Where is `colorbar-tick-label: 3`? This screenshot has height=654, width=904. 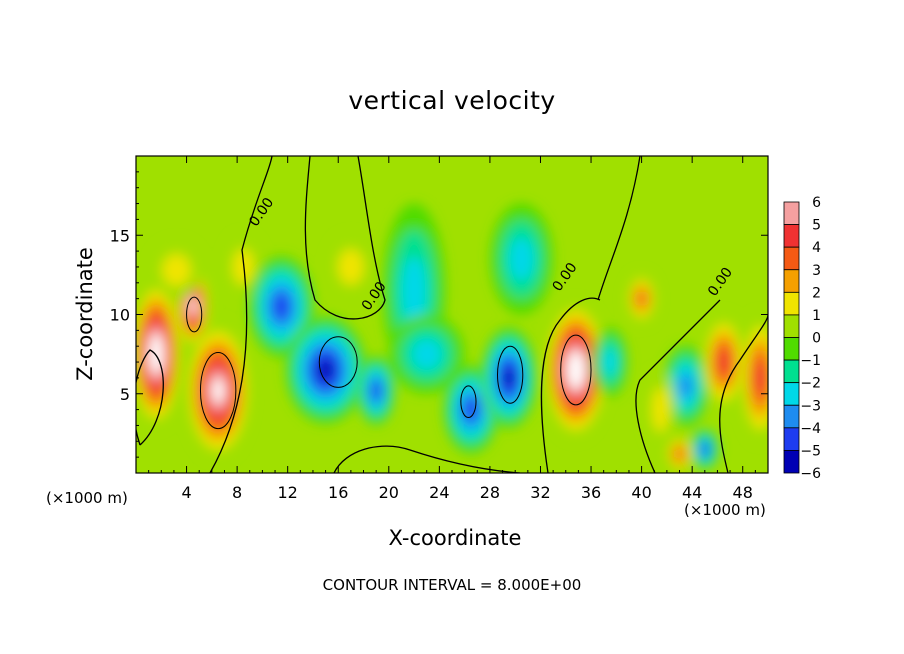
colorbar-tick-label: 3 is located at coordinates (816, 271).